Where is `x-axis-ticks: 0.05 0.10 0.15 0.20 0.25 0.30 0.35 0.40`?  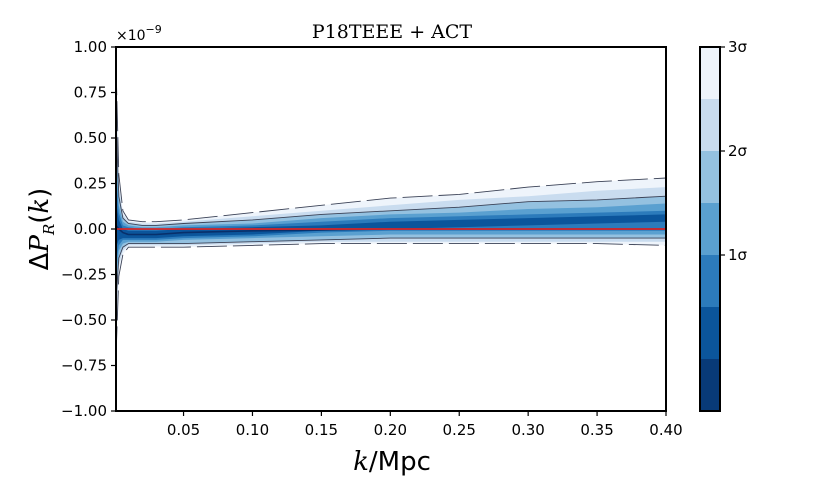 x-axis-ticks: 0.05 0.10 0.15 0.20 0.25 0.30 0.35 0.40 is located at coordinates (425, 425).